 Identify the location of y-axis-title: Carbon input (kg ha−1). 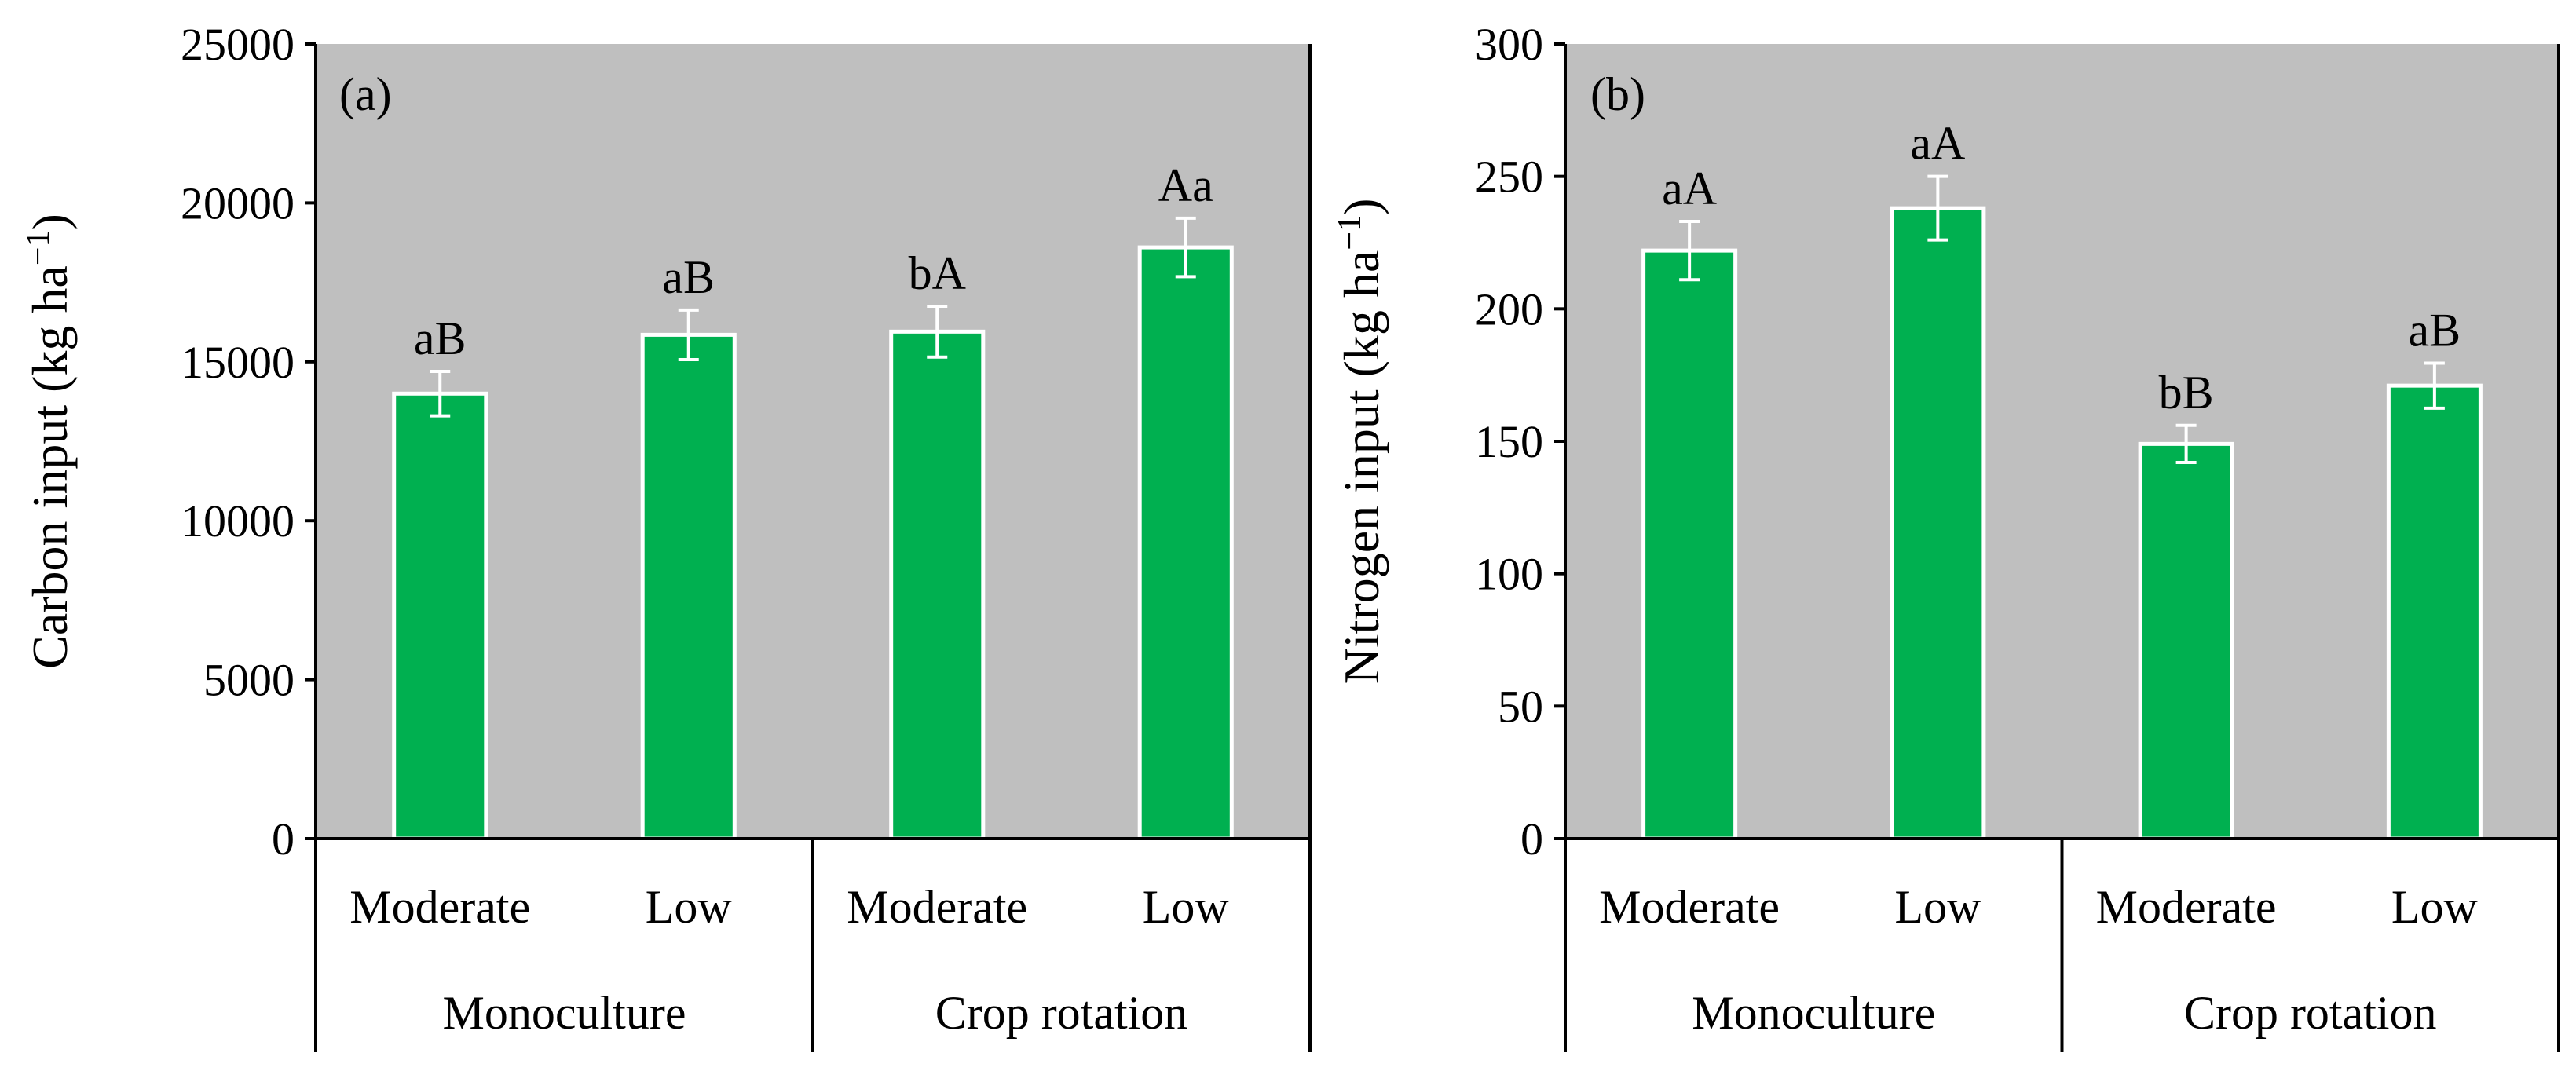
(49, 441).